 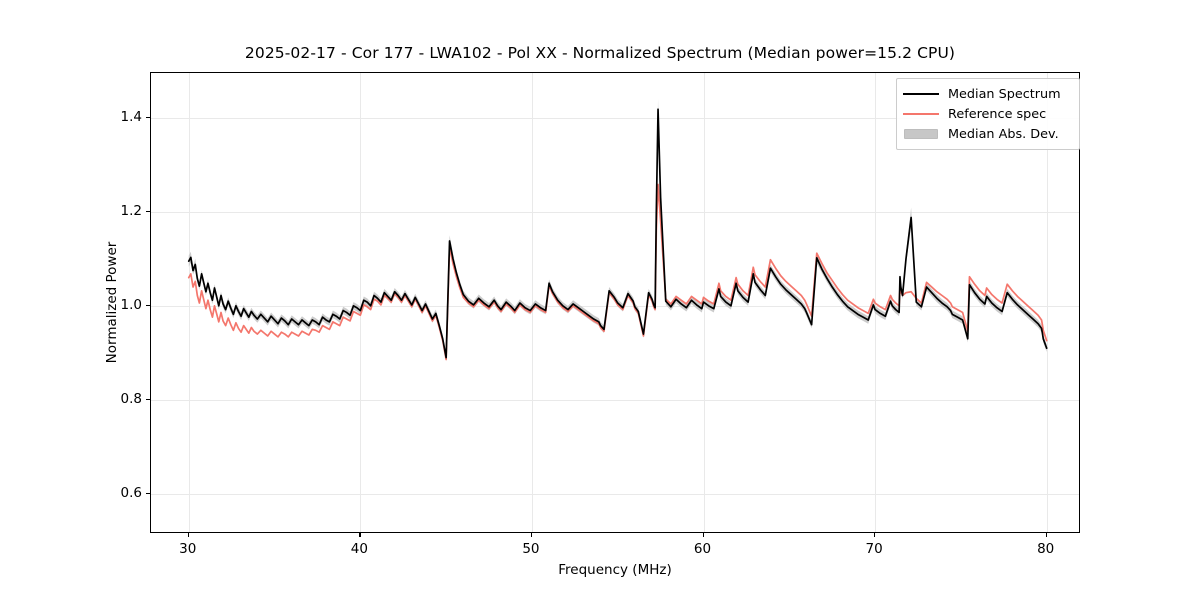 I want to click on y-tick-label-1: 0.8, so click(x=131, y=398).